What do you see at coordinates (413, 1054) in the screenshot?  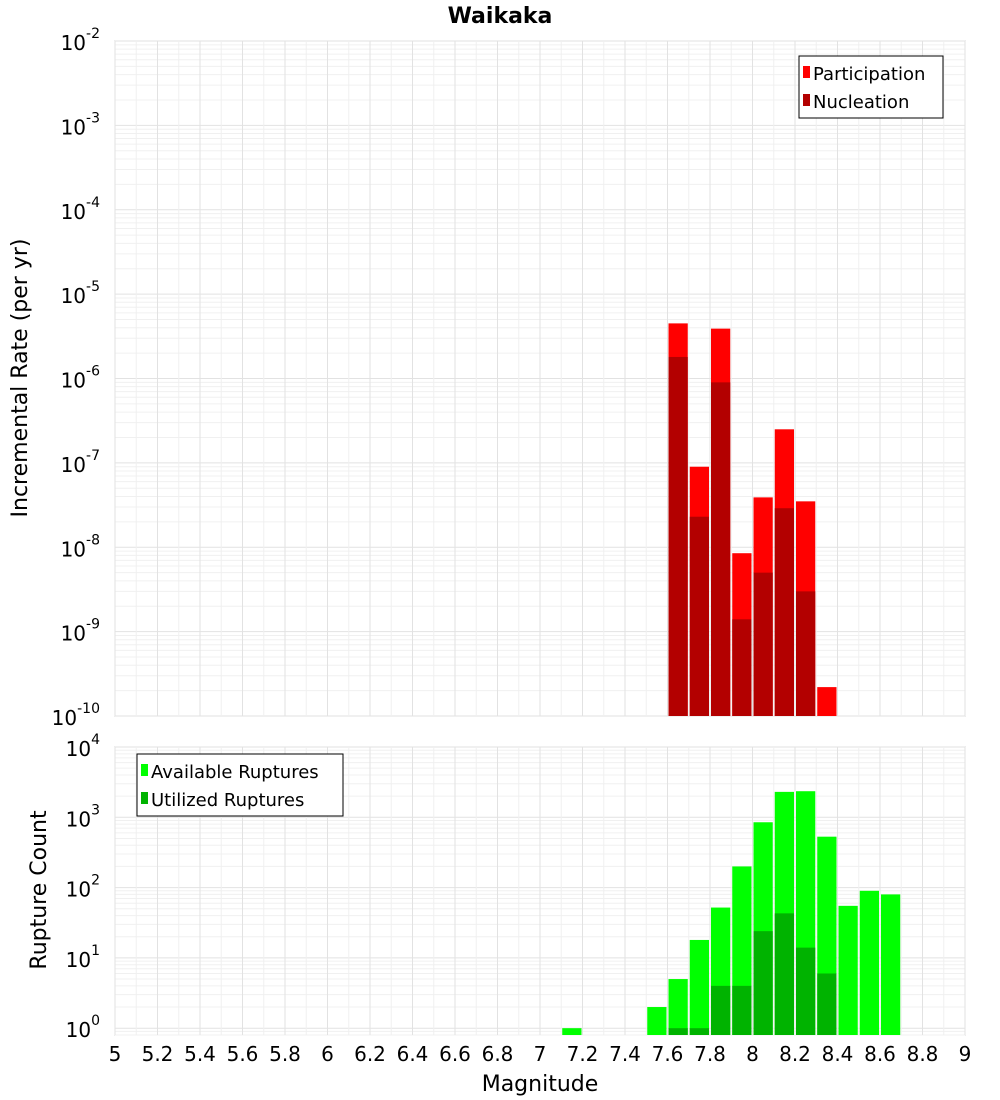 I see `x-tick-label: 6.4` at bounding box center [413, 1054].